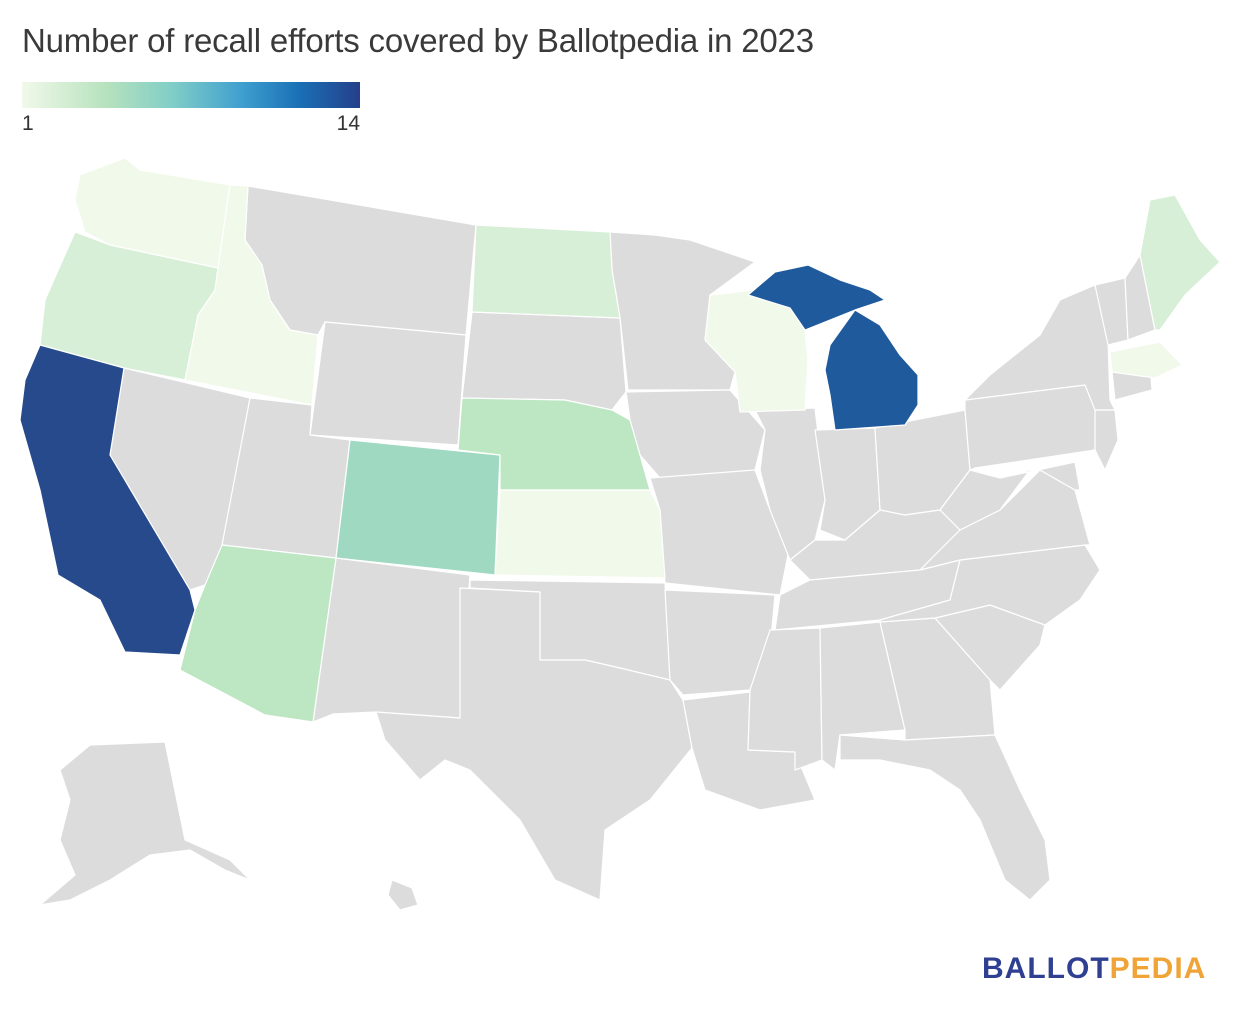  Describe the element at coordinates (554, 444) in the screenshot. I see `state-nebraska` at that location.